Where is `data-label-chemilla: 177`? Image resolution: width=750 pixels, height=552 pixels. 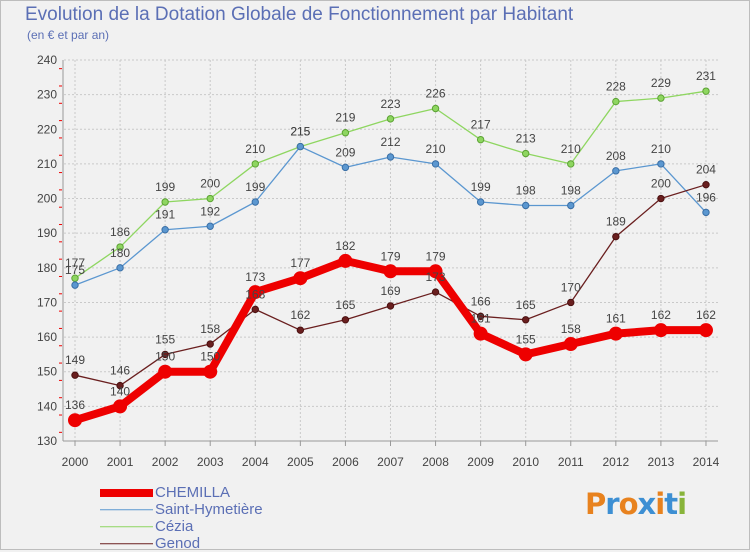 data-label-chemilla: 177 is located at coordinates (300, 263).